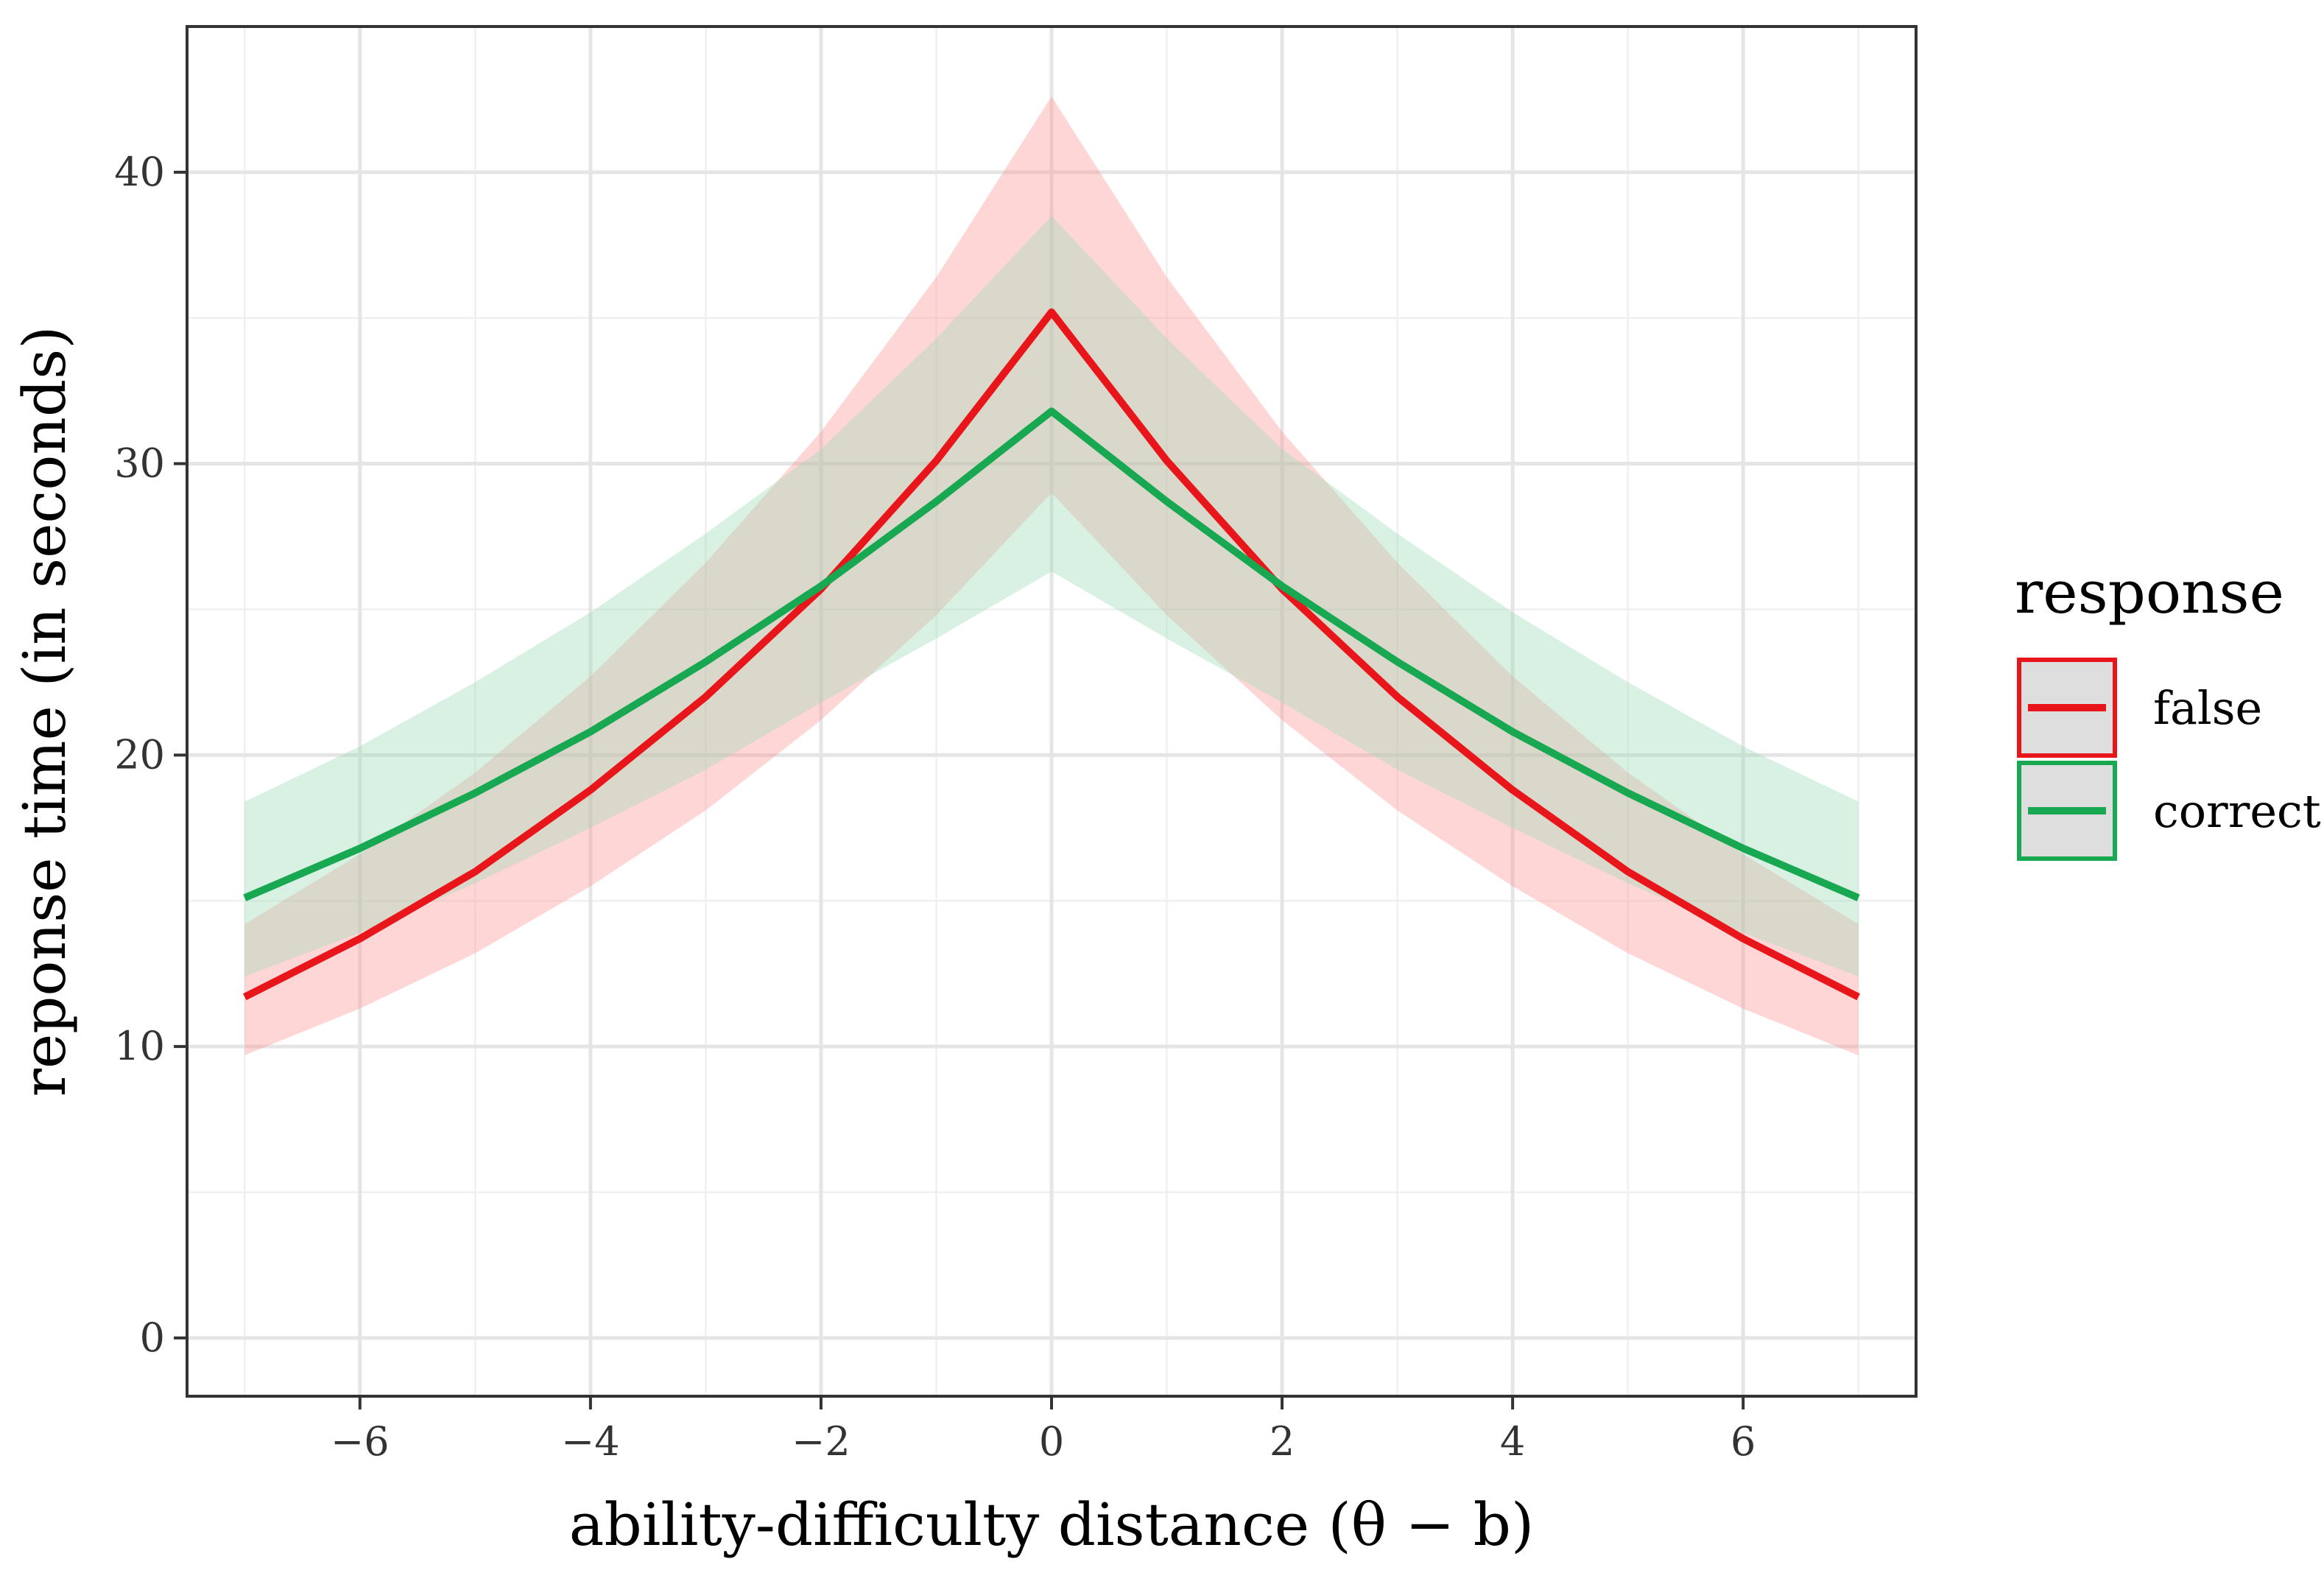 Image resolution: width=2324 pixels, height=1570 pixels. I want to click on y-tick-label: 0, so click(153, 1337).